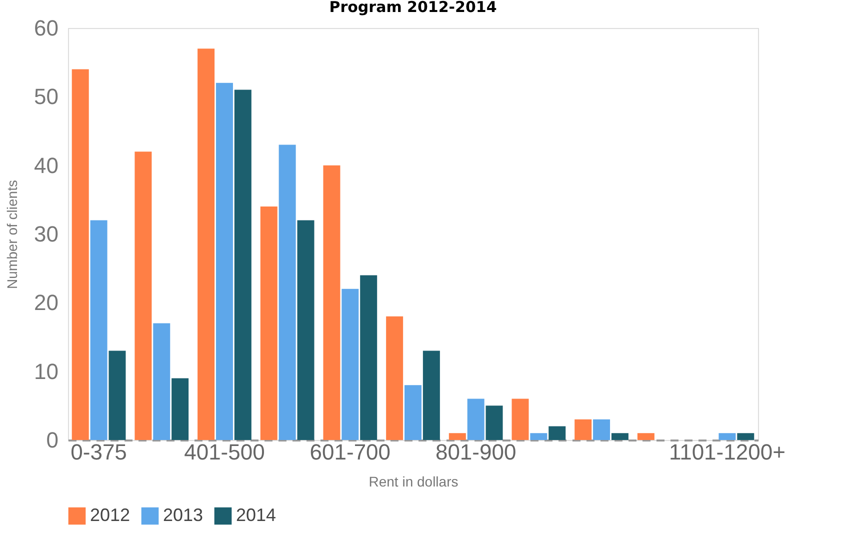  What do you see at coordinates (12, 234) in the screenshot?
I see `y-axis-title: Number of clients` at bounding box center [12, 234].